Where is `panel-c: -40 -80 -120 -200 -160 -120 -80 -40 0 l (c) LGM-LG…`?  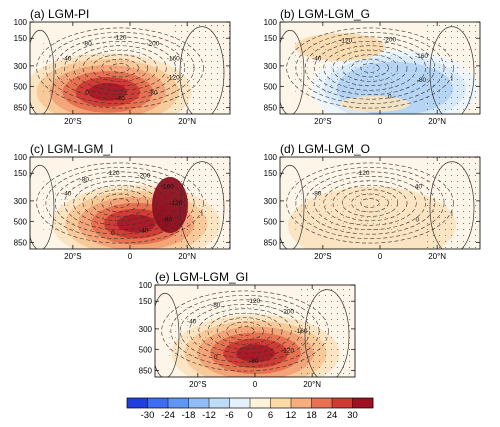 panel-c: -40 -80 -120 -200 -160 -120 -80 -40 0 l (c) LGM-LG… is located at coordinates (122, 201).